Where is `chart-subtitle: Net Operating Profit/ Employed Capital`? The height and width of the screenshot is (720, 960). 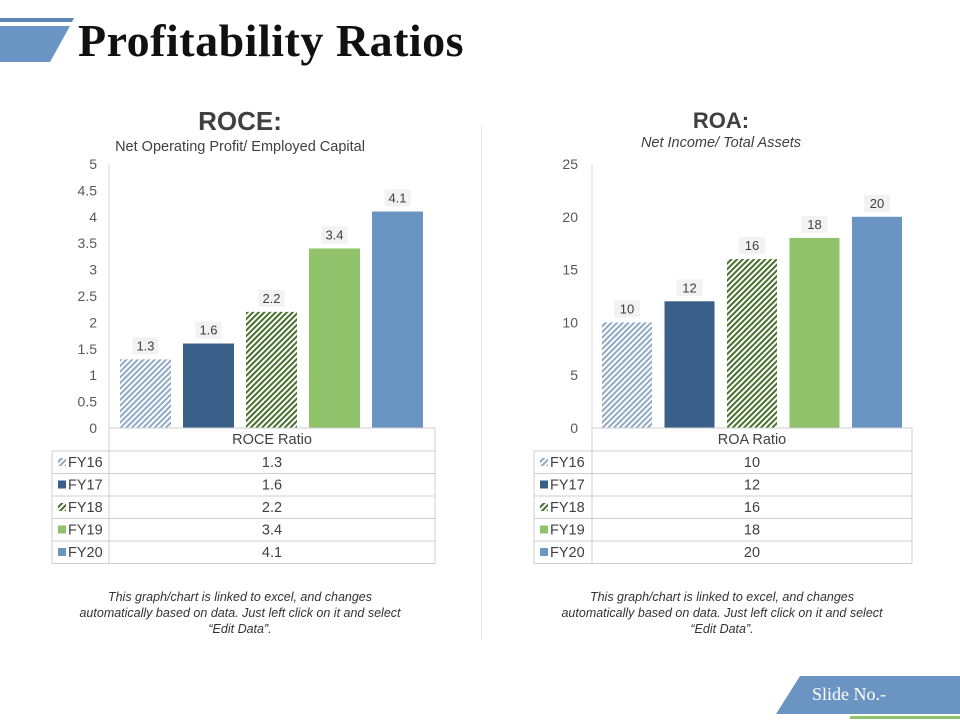
chart-subtitle: Net Operating Profit/ Employed Capital is located at coordinates (240, 147).